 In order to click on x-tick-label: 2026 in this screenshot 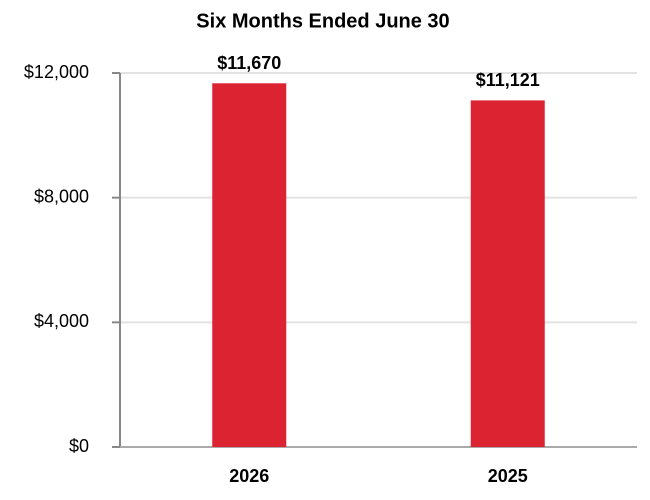, I will do `click(249, 476)`.